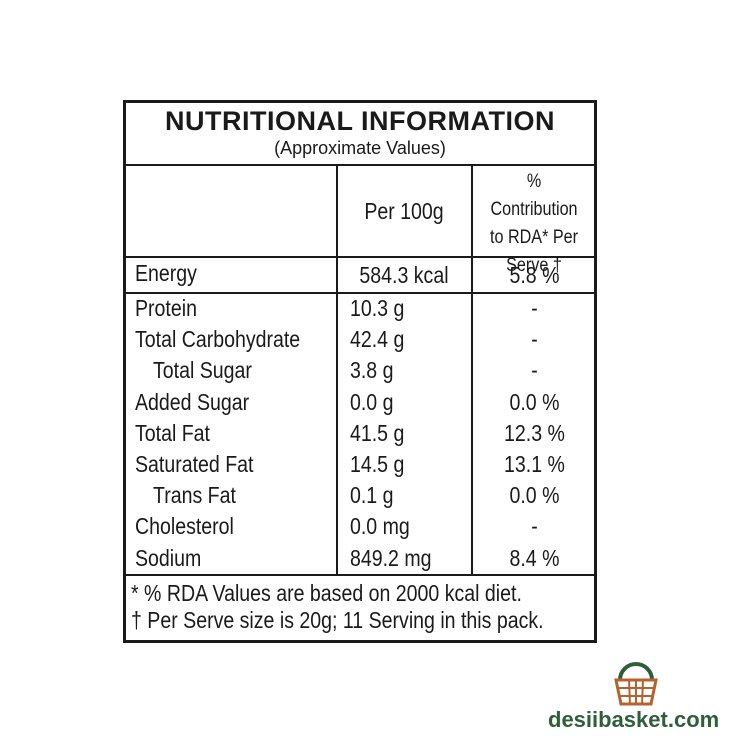 Image resolution: width=750 pixels, height=750 pixels. I want to click on per-100g: 584.3 kcal, so click(404, 275).